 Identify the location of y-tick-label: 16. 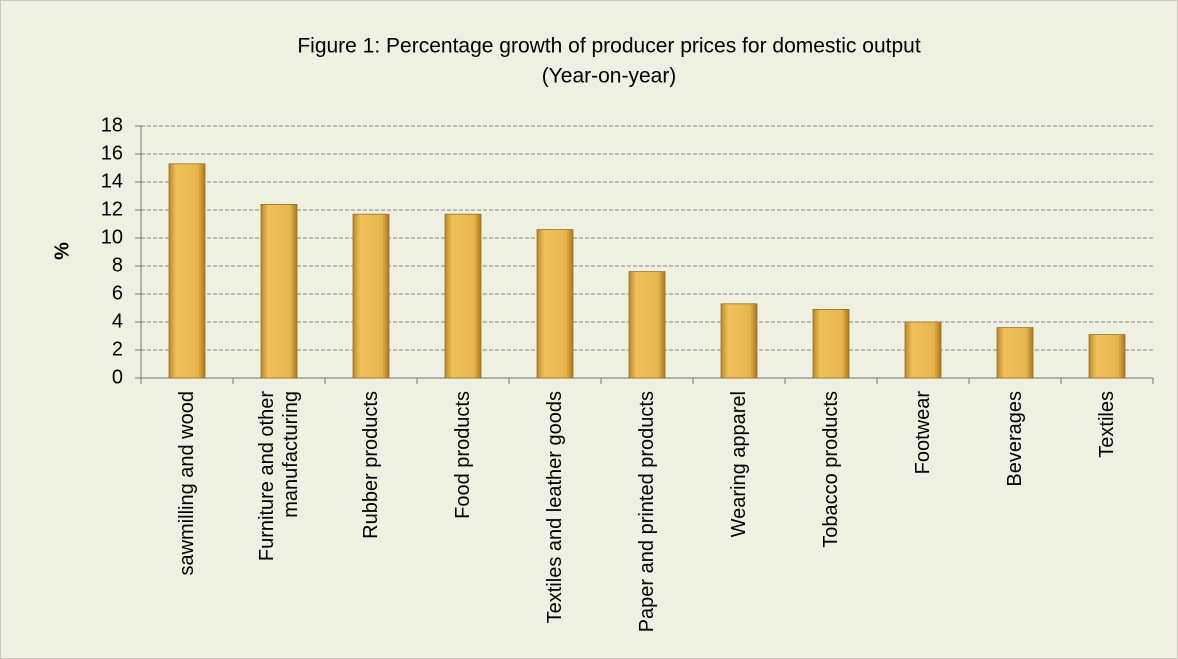
(112, 153).